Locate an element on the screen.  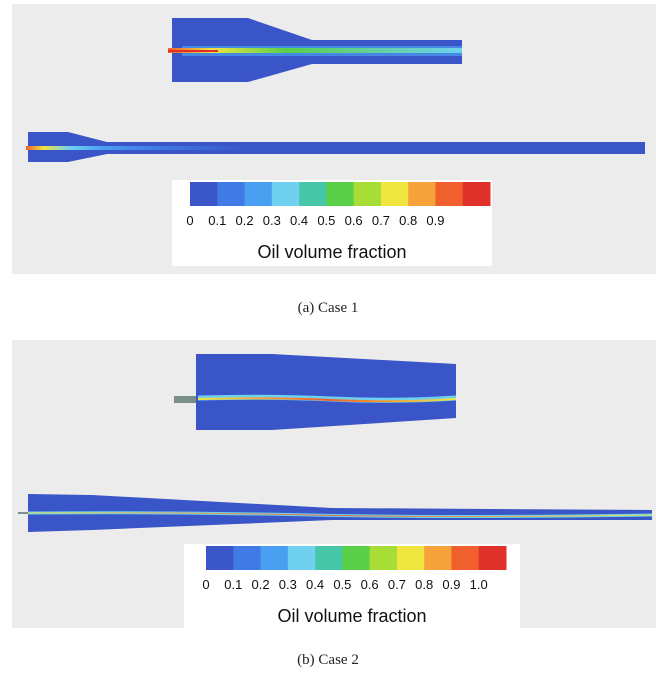
case1-zoomed-separator is located at coordinates (315, 50).